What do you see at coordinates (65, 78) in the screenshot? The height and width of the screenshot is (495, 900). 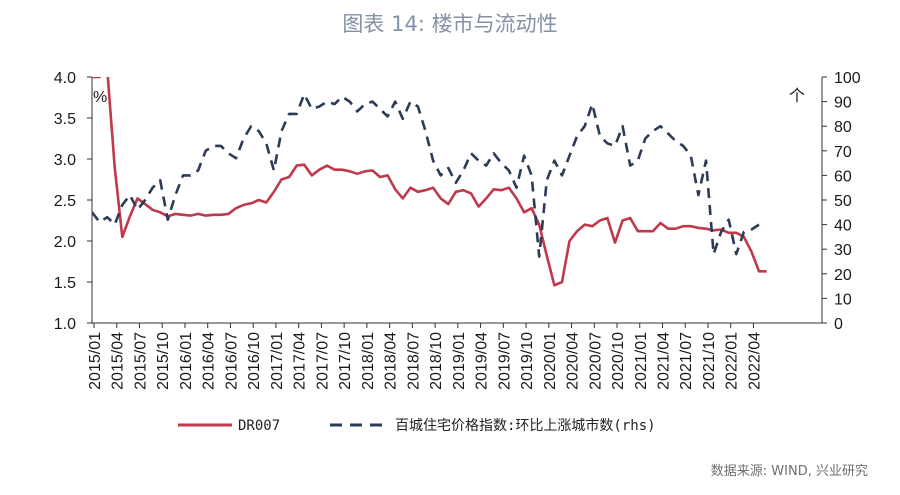 I see `left-tick-label: 4.0` at bounding box center [65, 78].